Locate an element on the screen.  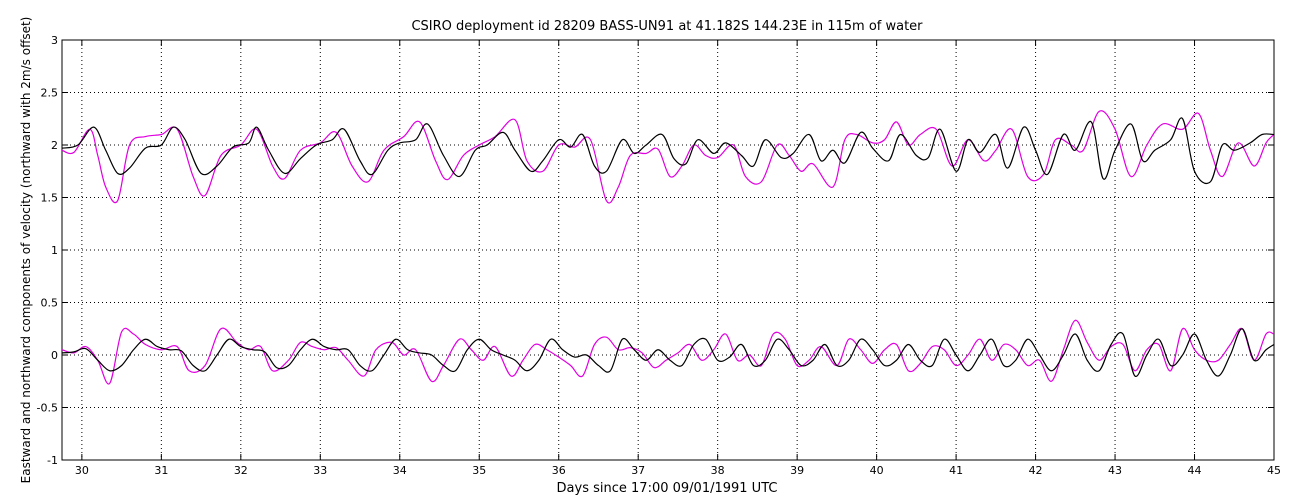
x-tick-label: 37 is located at coordinates (638, 470).